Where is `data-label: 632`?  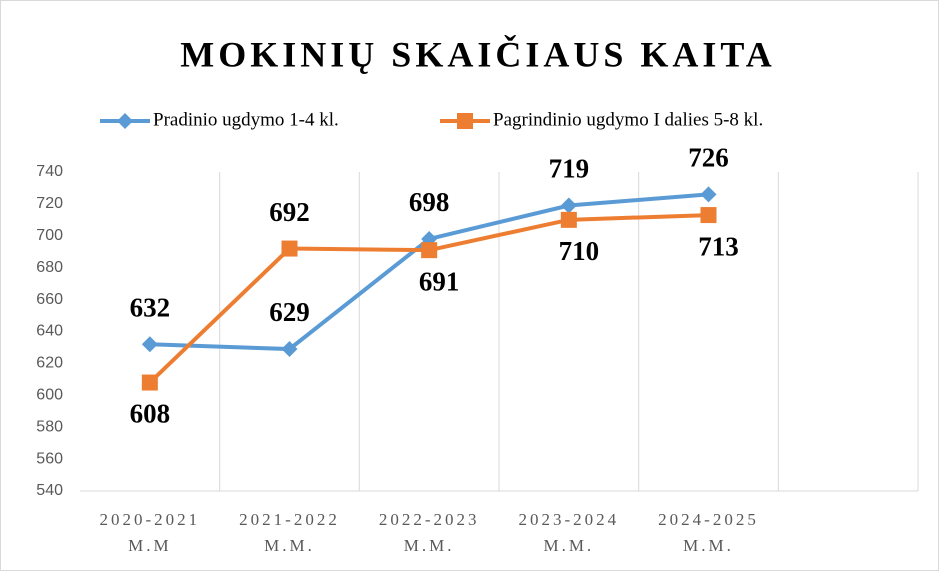 data-label: 632 is located at coordinates (150, 307).